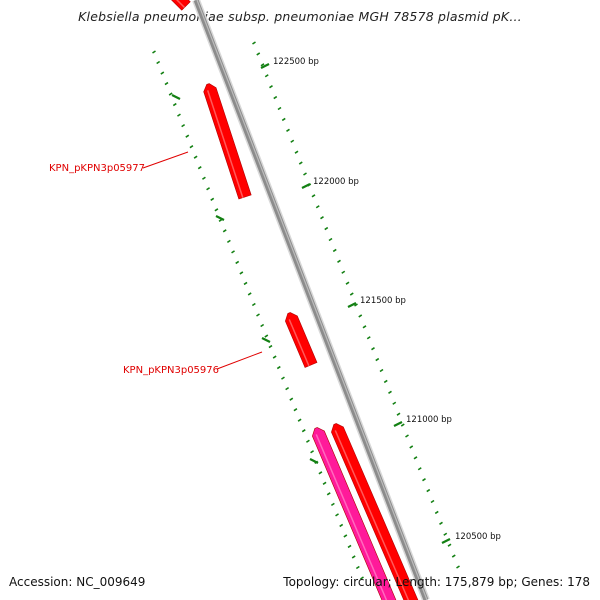 Image resolution: width=600 pixels, height=600 pixels. Describe the element at coordinates (301, 340) in the screenshot. I see `gene-arrow-kpn3p05976` at that location.